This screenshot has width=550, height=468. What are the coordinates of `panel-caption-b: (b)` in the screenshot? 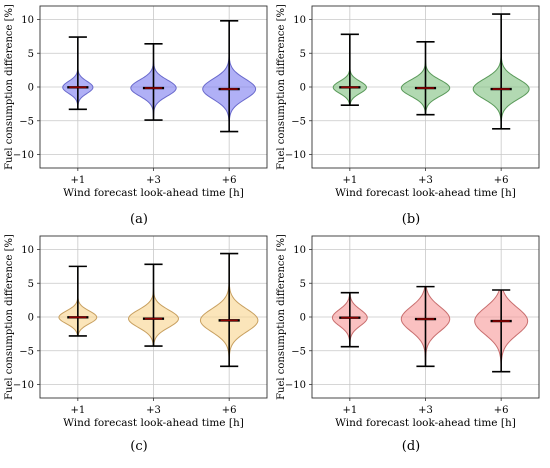 It's located at (411, 219).